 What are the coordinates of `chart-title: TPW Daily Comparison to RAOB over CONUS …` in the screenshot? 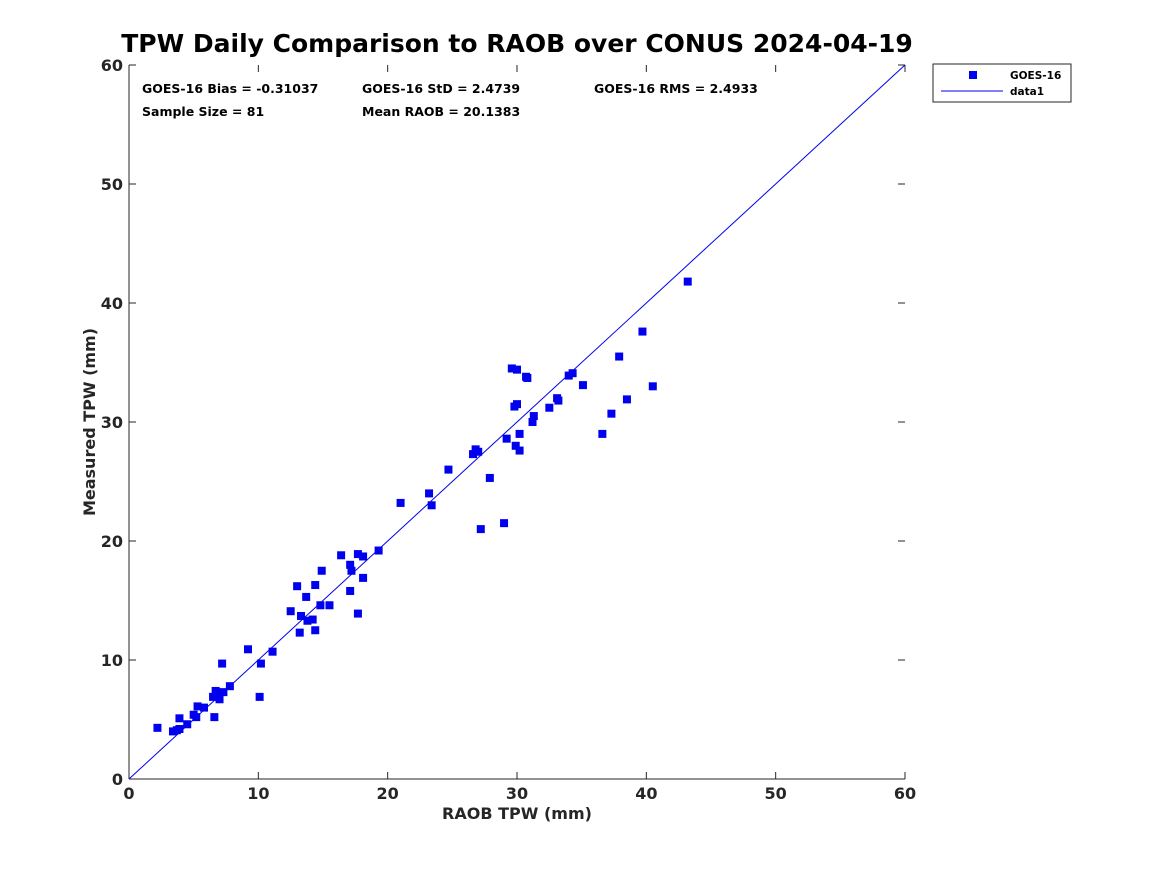 It's located at (517, 43).